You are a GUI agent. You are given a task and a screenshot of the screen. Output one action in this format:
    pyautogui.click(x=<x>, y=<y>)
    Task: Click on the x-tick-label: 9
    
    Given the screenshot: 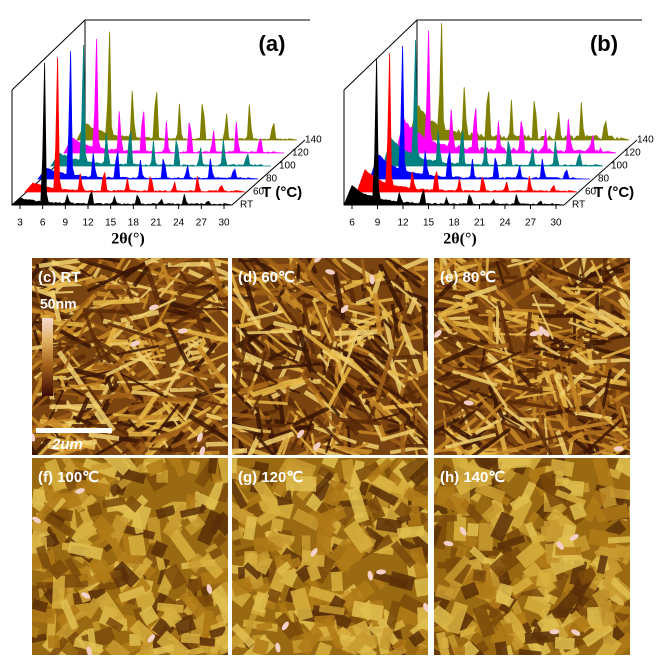 What is the action you would take?
    pyautogui.click(x=66, y=223)
    